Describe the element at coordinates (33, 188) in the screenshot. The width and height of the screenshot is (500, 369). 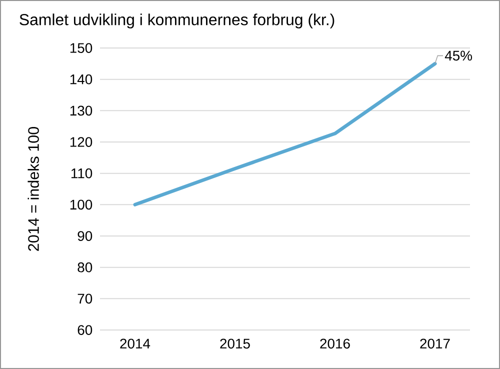
I see `y-axis-title: 2014 = indeks 100` at that location.